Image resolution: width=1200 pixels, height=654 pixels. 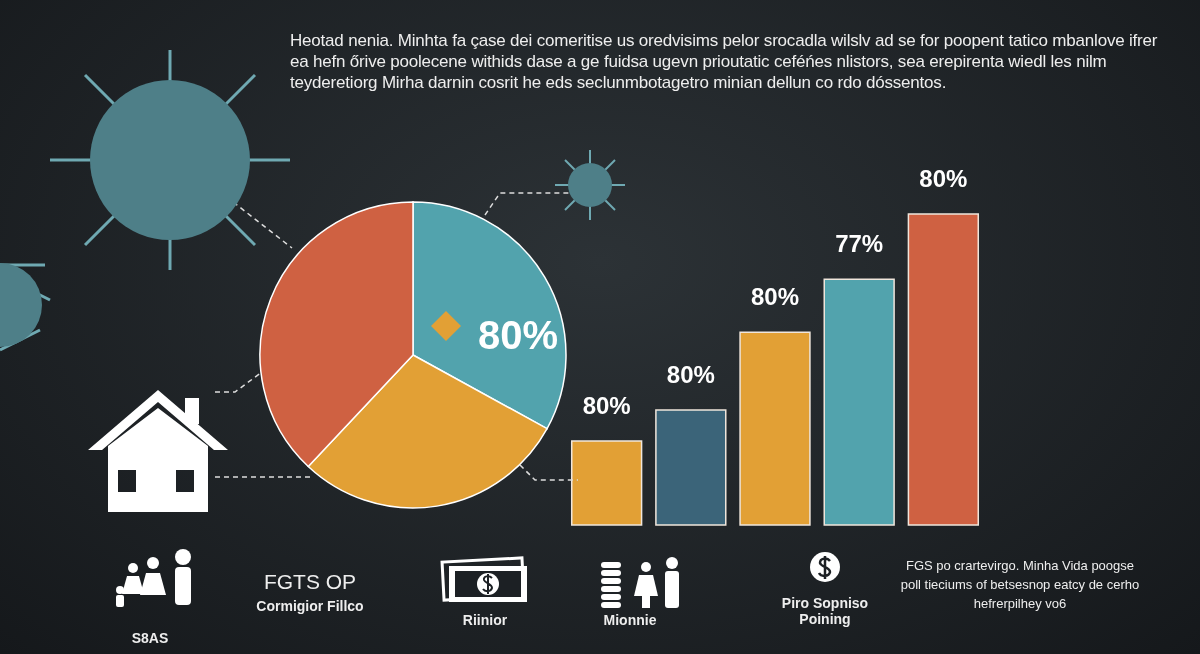 What do you see at coordinates (825, 611) in the screenshot?
I see `text: Piro Sopniso Poining` at bounding box center [825, 611].